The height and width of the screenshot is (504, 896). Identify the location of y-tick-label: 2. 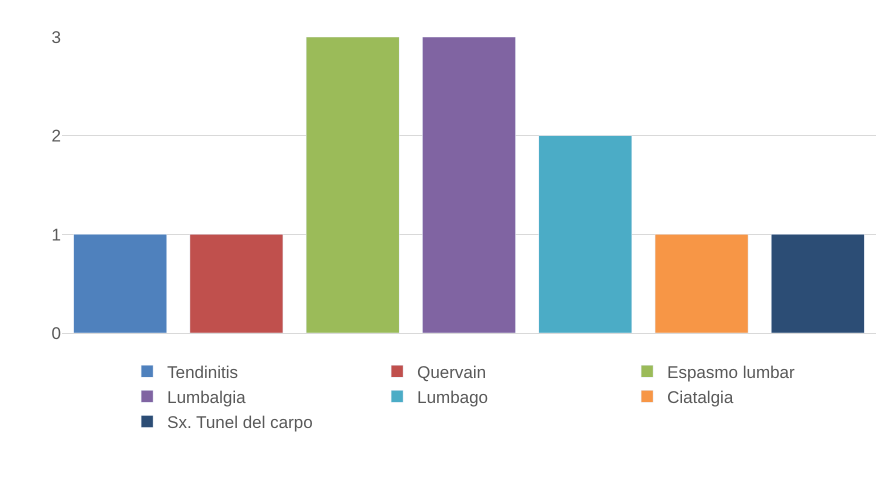
(56, 136).